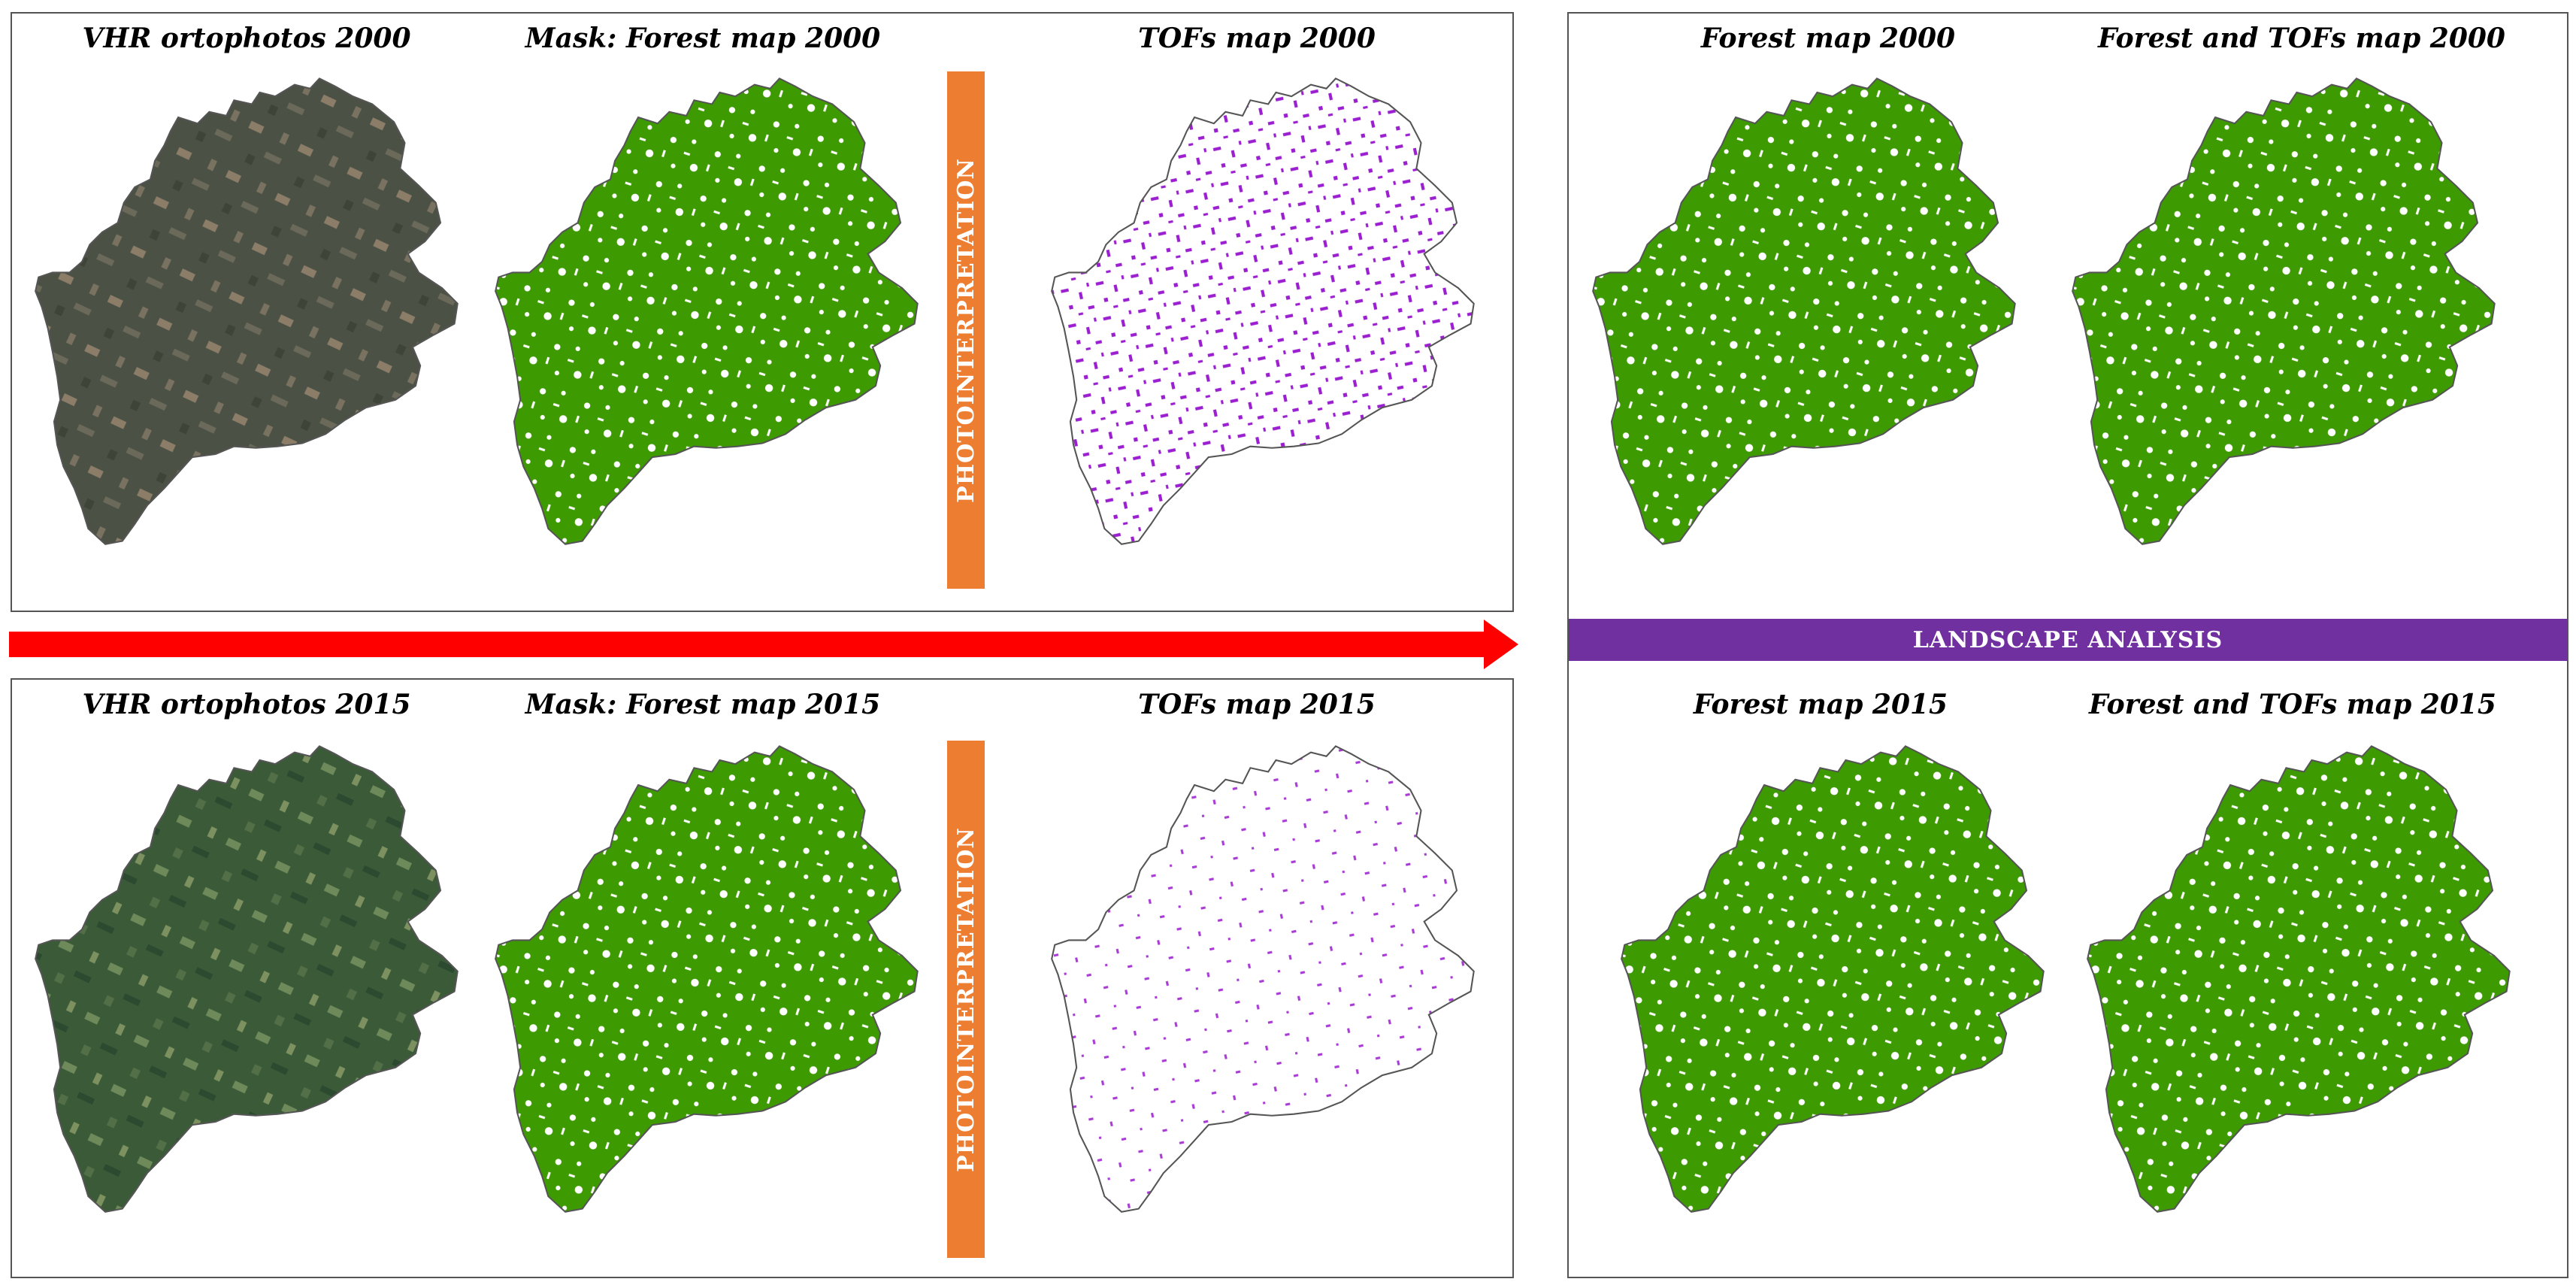  I want to click on ortho-2015-map, so click(247, 979).